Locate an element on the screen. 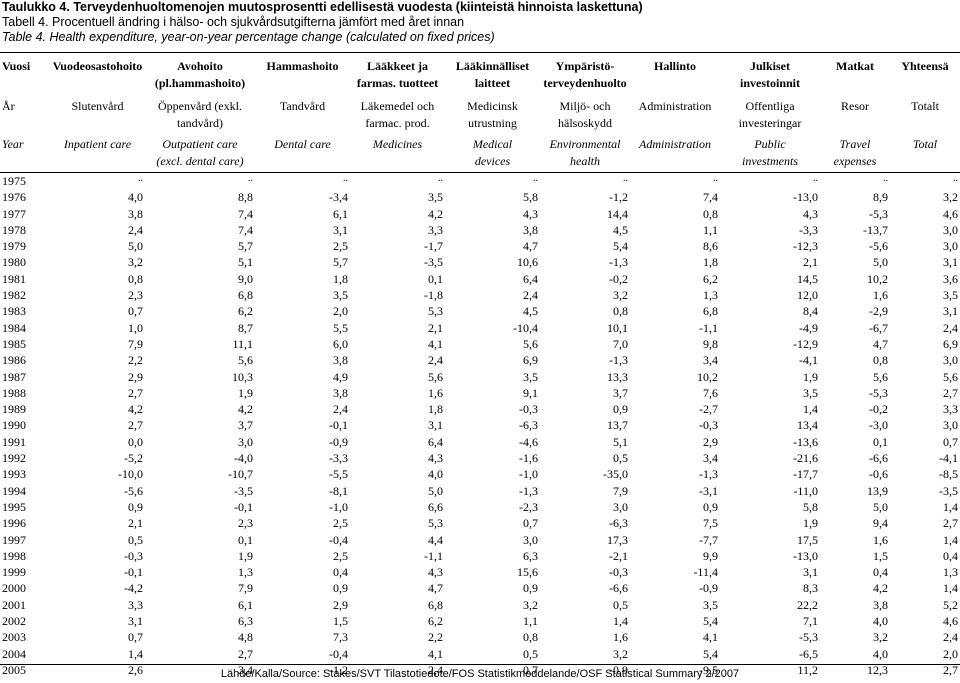 The height and width of the screenshot is (683, 960). year-cell: 1994 is located at coordinates (14, 490).